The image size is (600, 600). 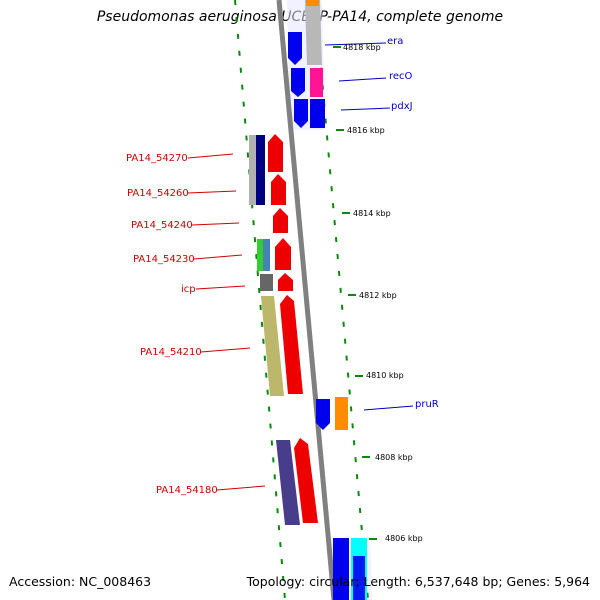 What do you see at coordinates (306, 300) in the screenshot?
I see `genome-backbone` at bounding box center [306, 300].